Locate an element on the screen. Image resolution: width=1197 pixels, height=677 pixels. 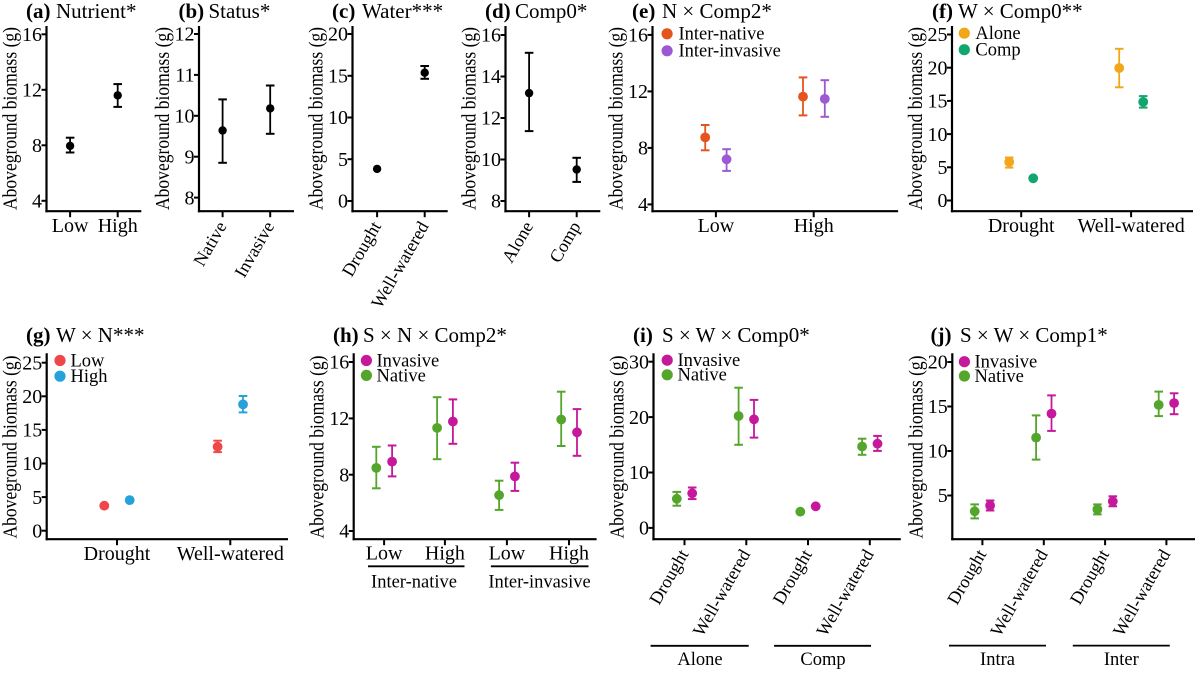
svg-text: (g) is located at coordinates (38, 335).